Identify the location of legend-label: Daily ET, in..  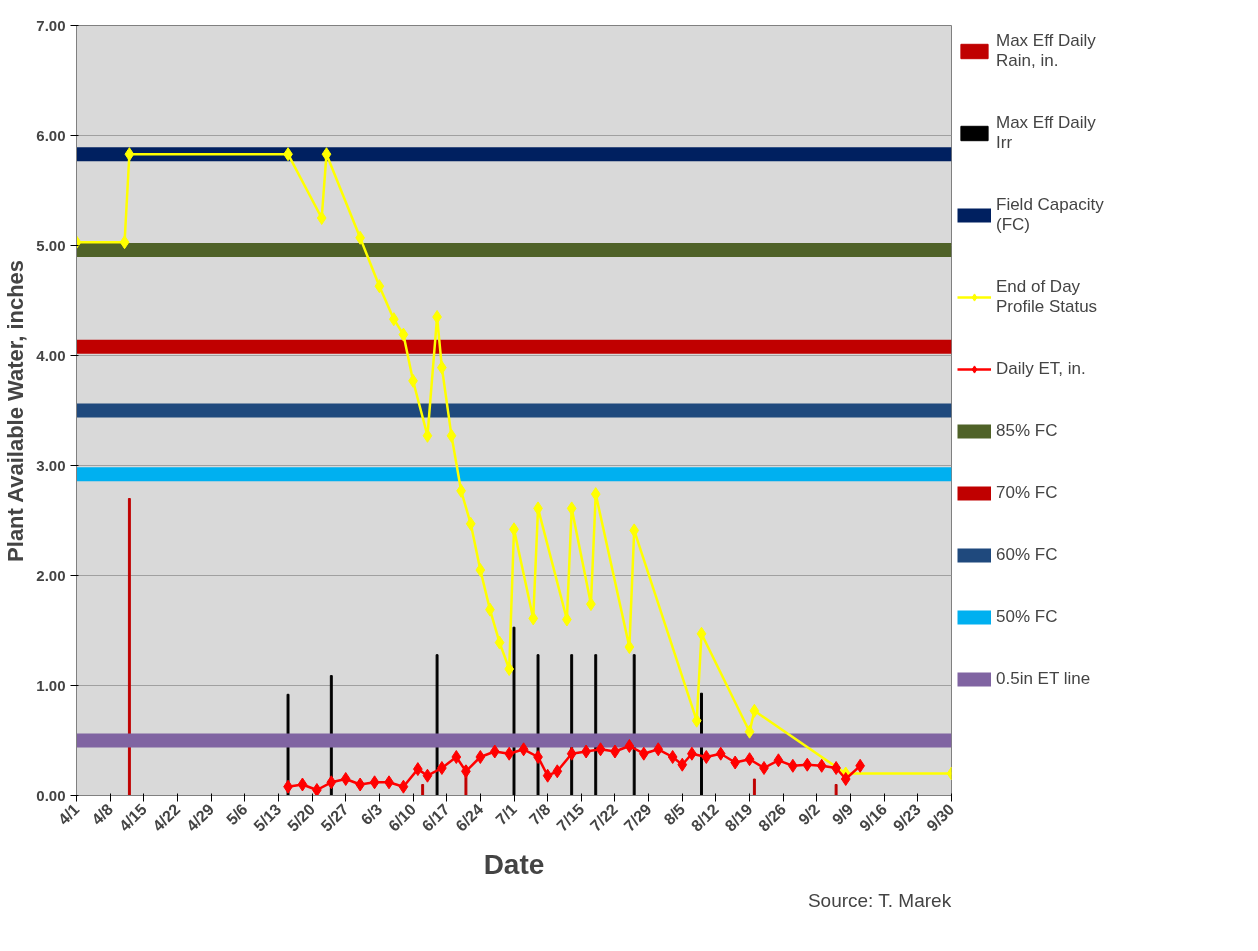
(1041, 369).